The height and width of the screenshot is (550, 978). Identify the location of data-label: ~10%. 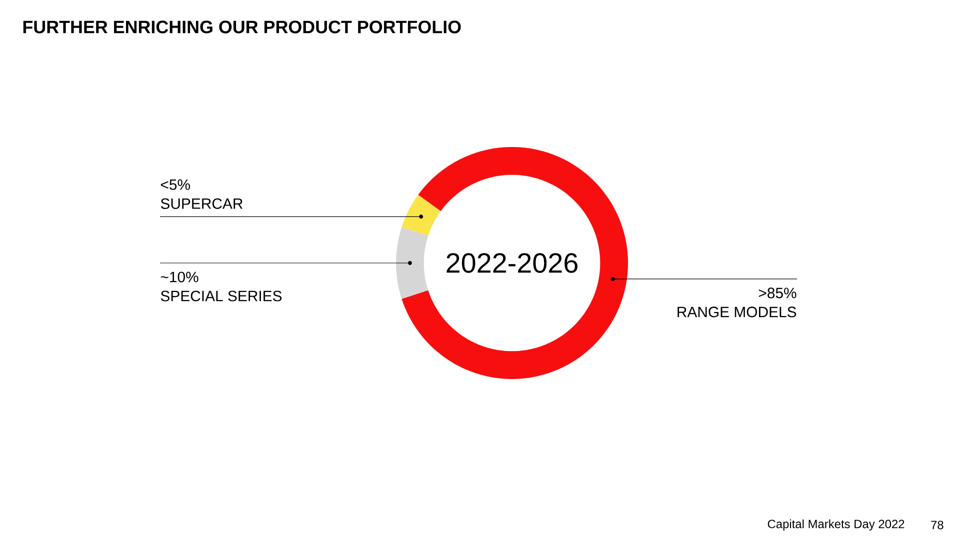
(179, 277).